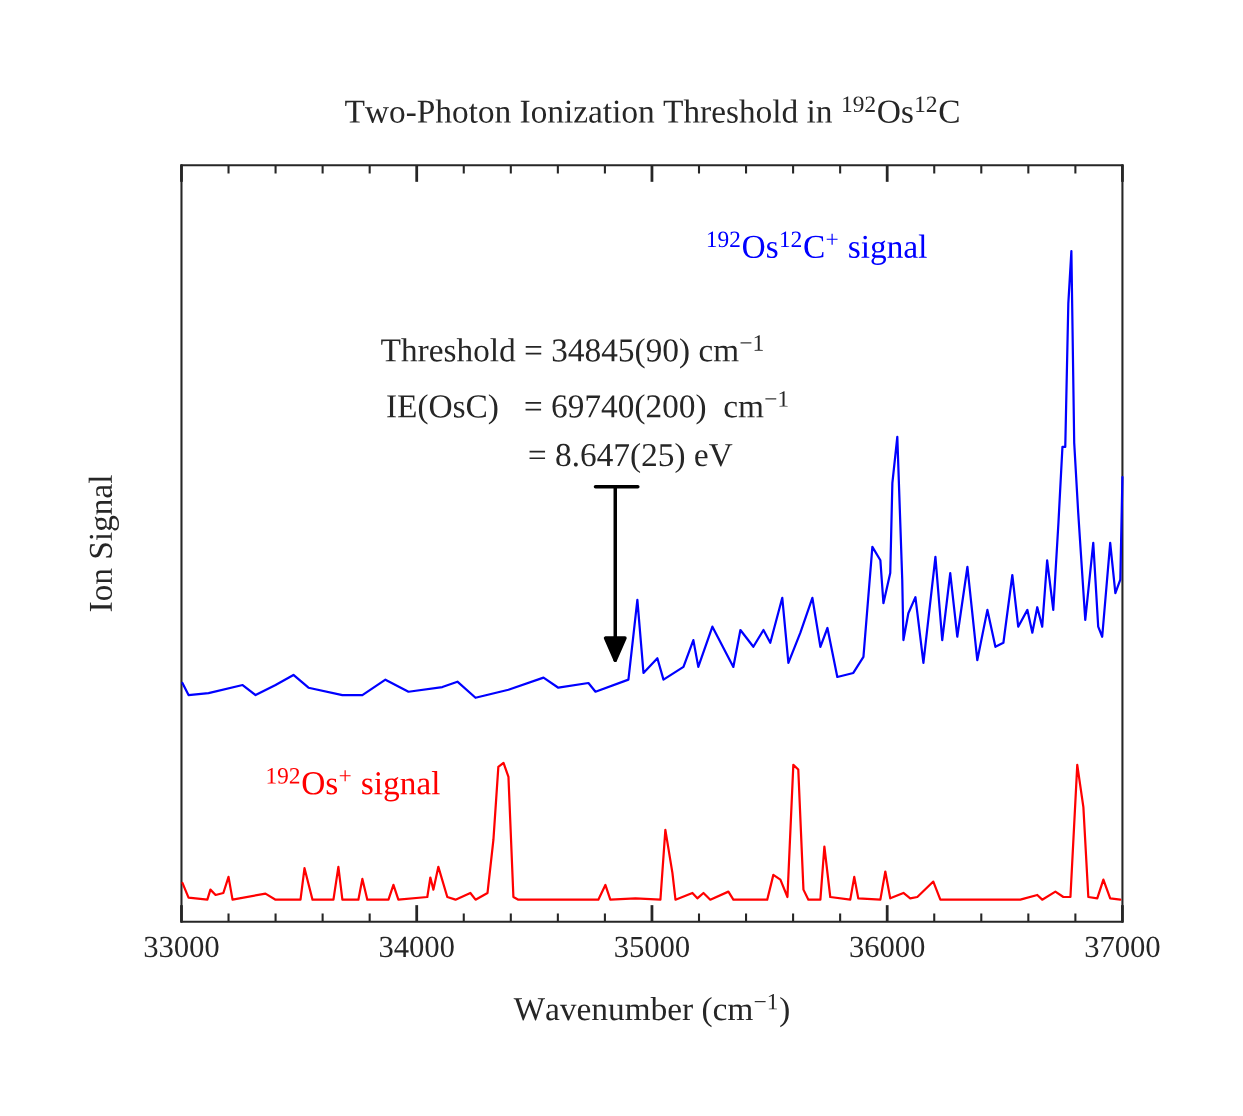 The image size is (1243, 1116). Describe the element at coordinates (416, 947) in the screenshot. I see `x-tick-label: 34000` at that location.